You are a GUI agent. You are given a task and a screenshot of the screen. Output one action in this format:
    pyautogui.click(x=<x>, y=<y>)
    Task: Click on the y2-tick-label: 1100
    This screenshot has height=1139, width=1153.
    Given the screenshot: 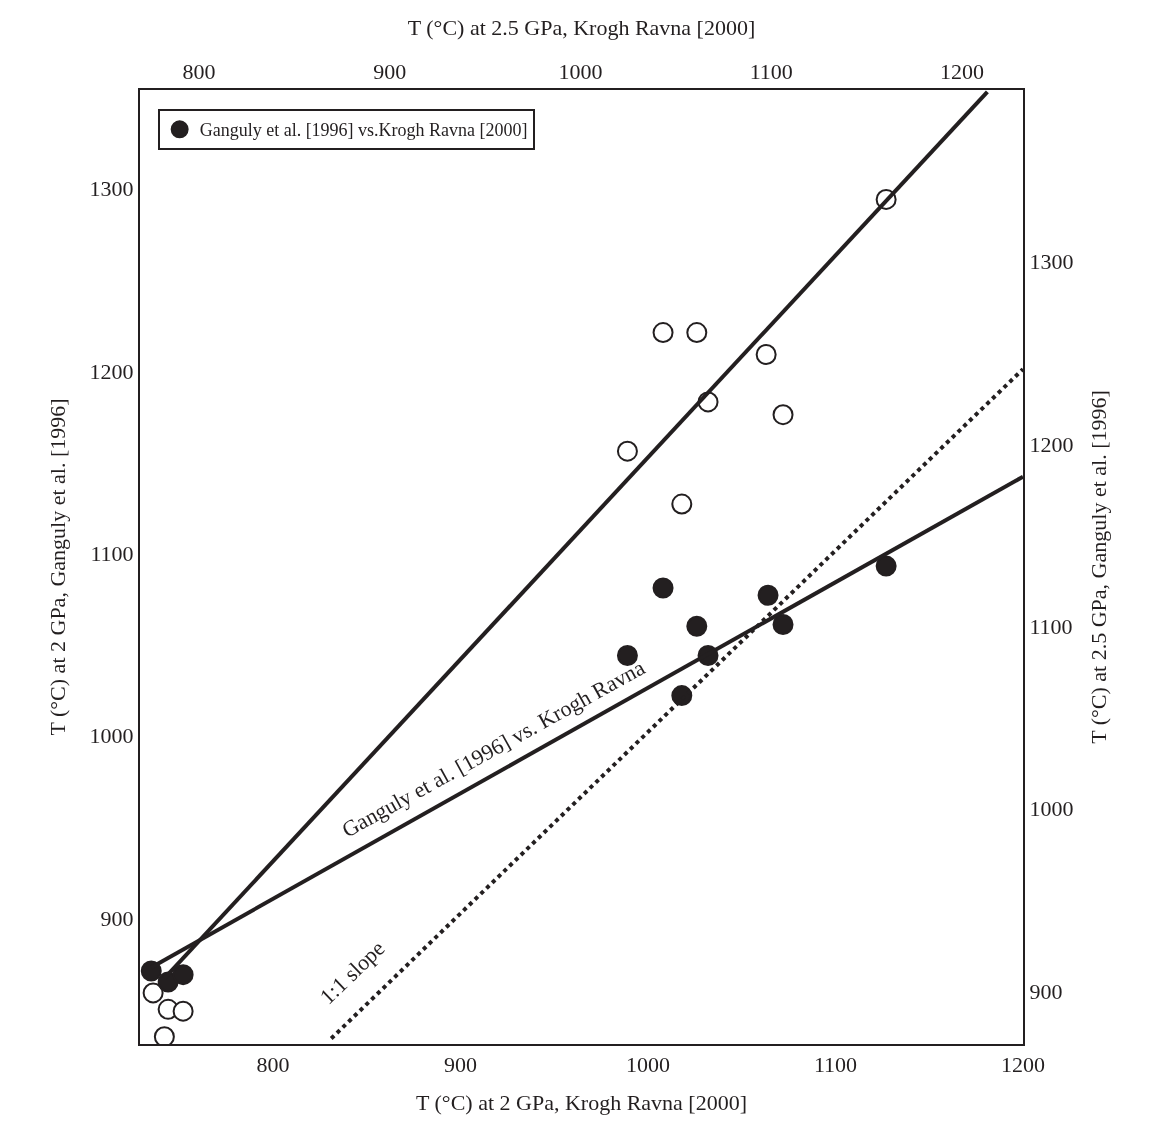 What is the action you would take?
    pyautogui.click(x=1051, y=626)
    